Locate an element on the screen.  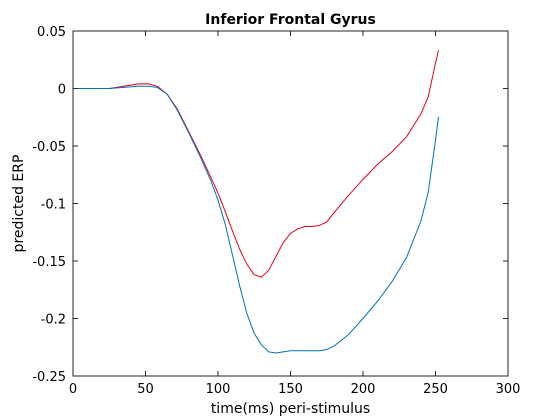
x-tick-label: 150 is located at coordinates (290, 389).